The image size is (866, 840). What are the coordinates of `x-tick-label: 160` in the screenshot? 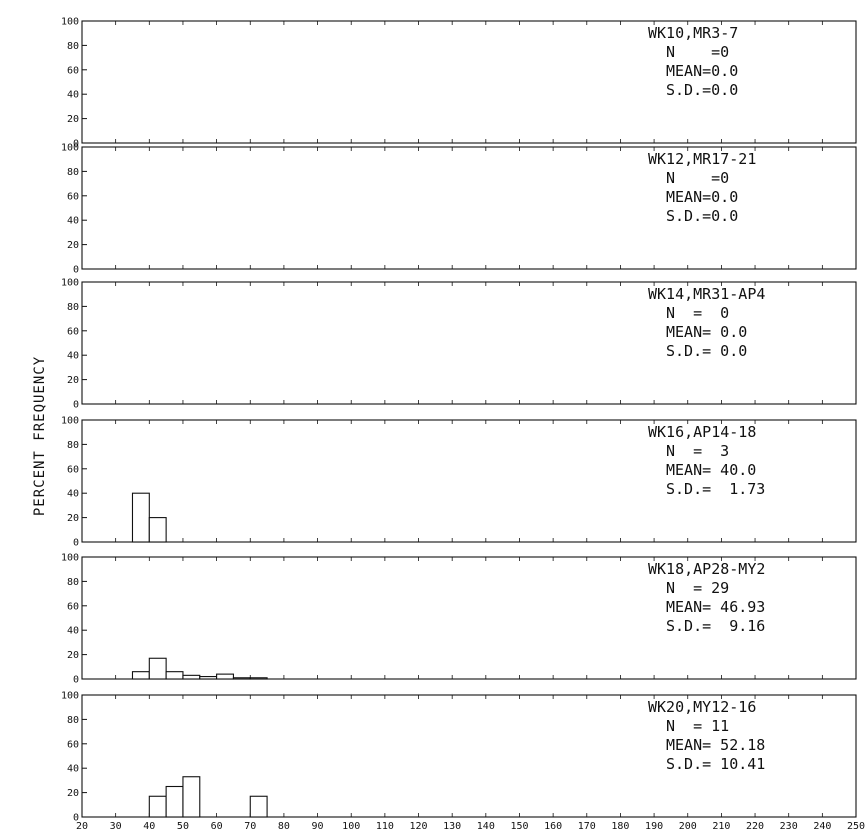 It's located at (553, 826).